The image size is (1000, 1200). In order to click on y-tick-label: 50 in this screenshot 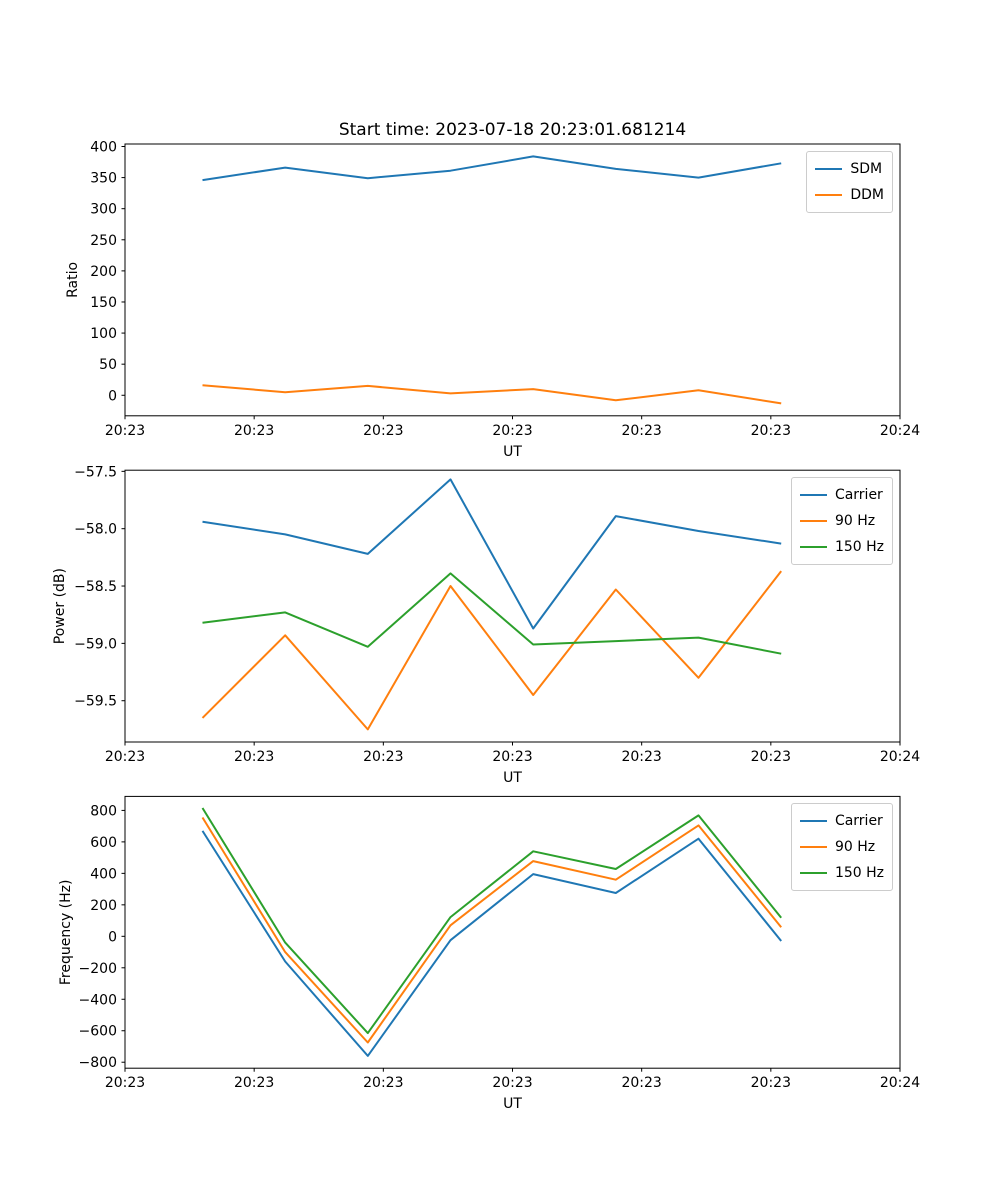, I will do `click(108, 365)`.